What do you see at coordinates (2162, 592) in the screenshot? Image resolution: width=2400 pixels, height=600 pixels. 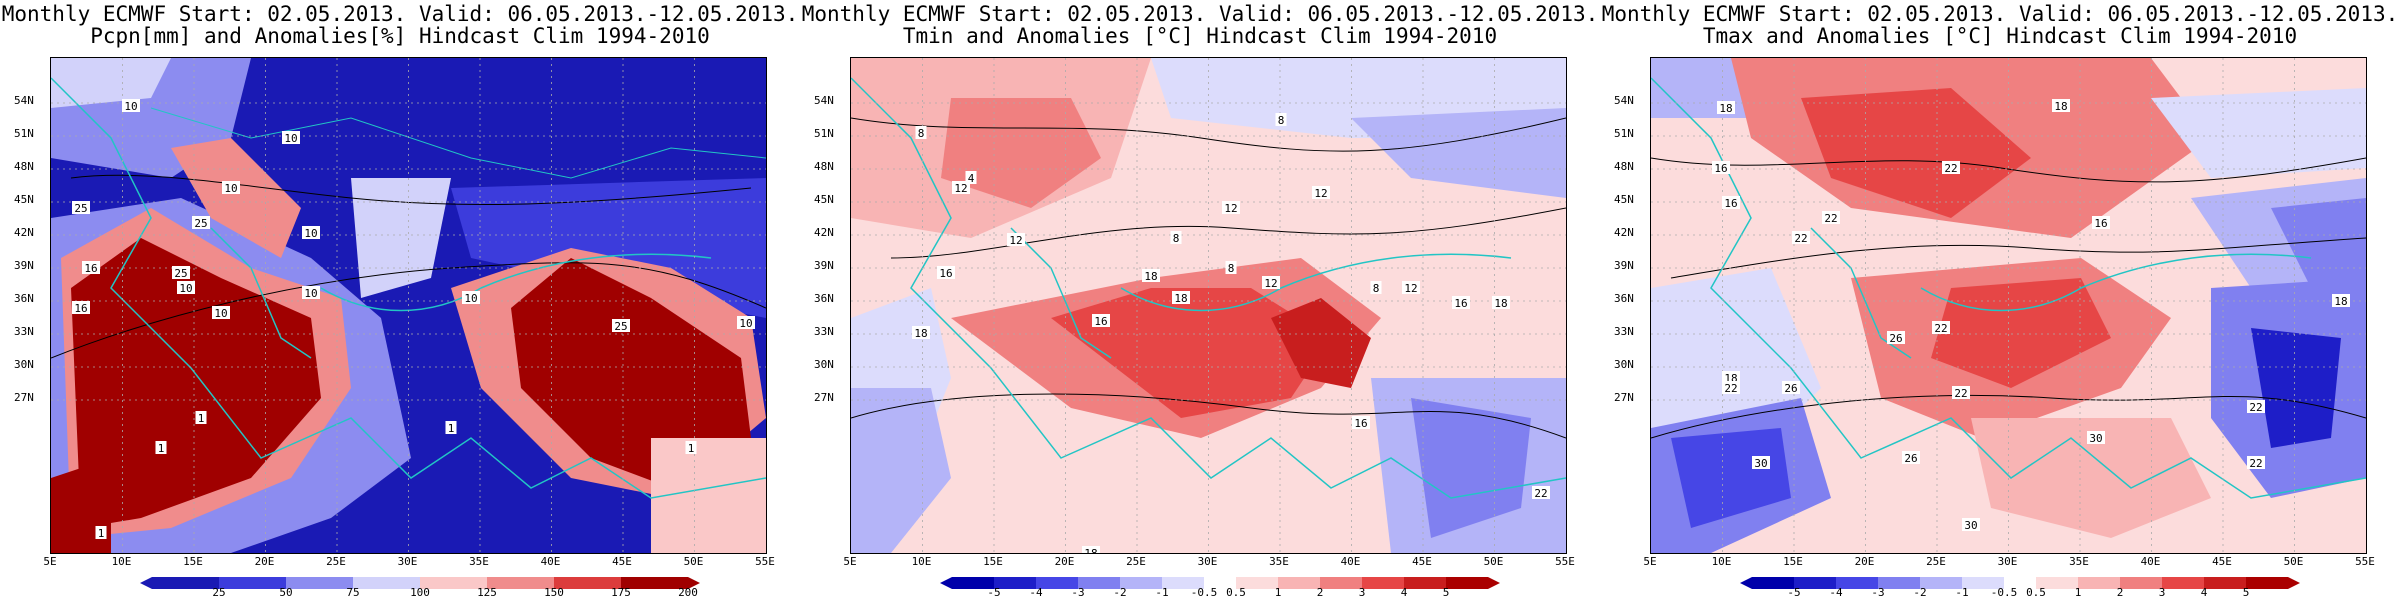 I see `colorbar-label: 3` at bounding box center [2162, 592].